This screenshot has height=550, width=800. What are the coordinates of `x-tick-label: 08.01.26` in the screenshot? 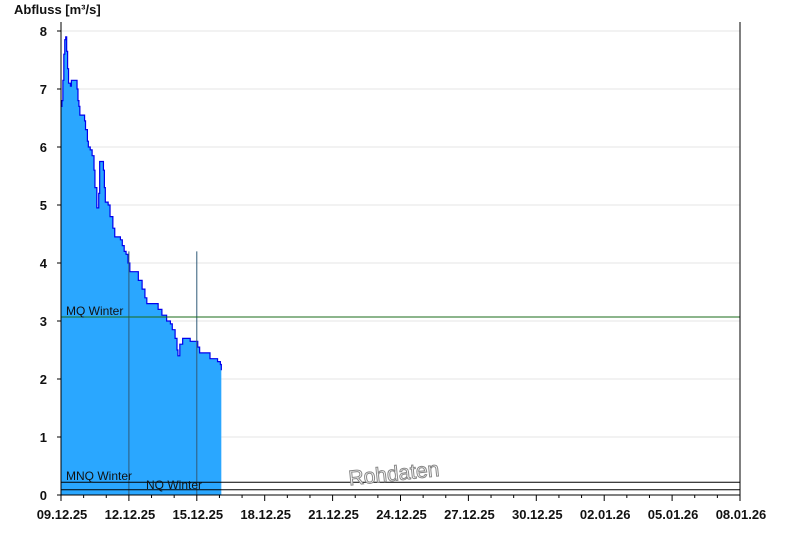 It's located at (741, 514).